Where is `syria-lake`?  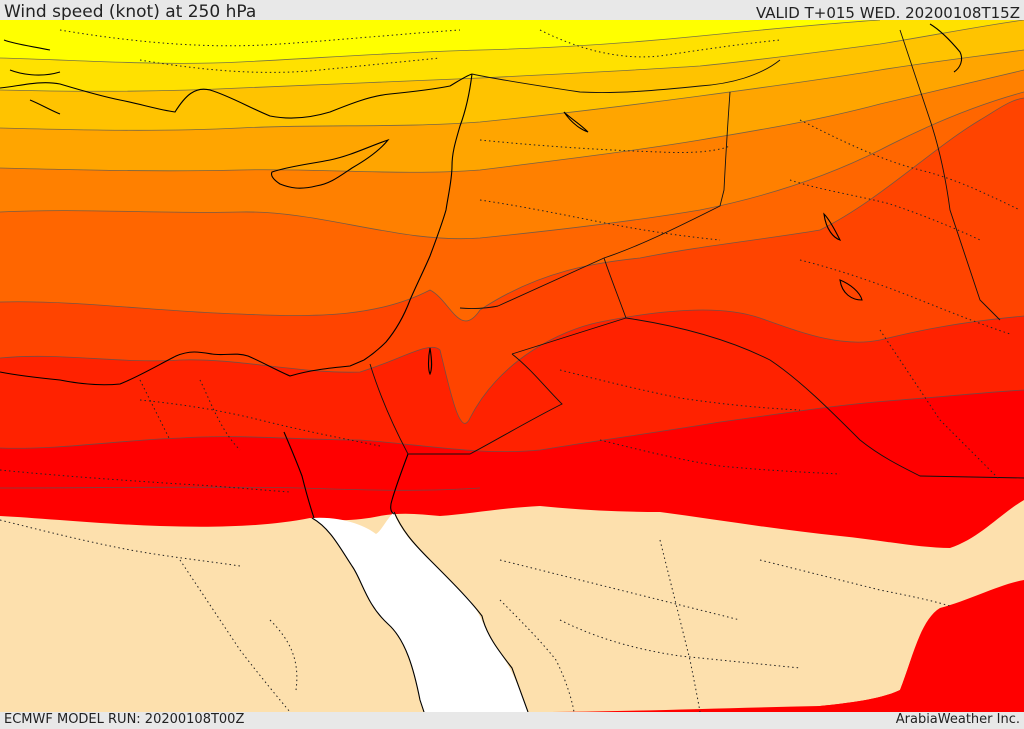 syria-lake is located at coordinates (576, 122).